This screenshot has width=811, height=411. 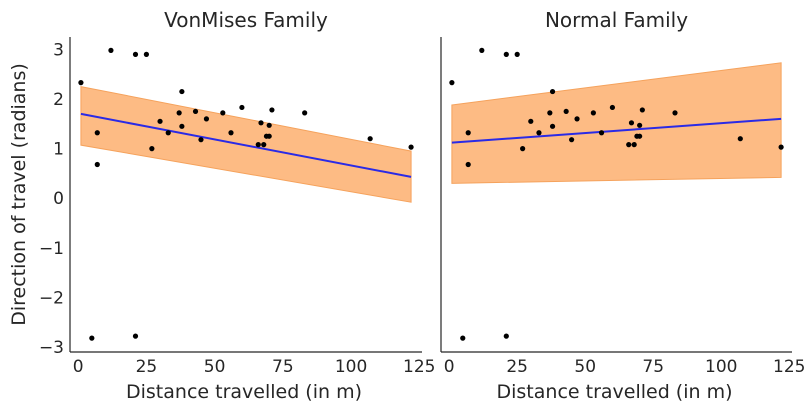 What do you see at coordinates (58, 50) in the screenshot?
I see `y-tick-label: 3` at bounding box center [58, 50].